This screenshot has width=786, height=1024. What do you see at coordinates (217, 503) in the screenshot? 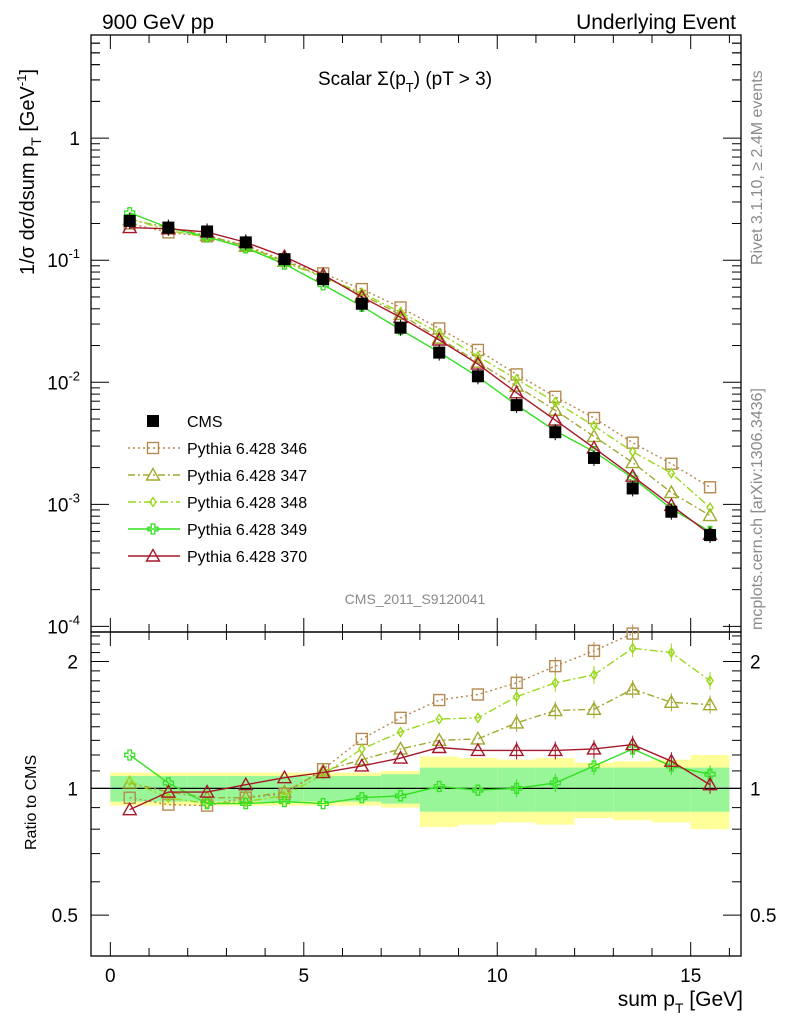
I see `legend-entry-3: Pythia 6.428 348` at bounding box center [217, 503].